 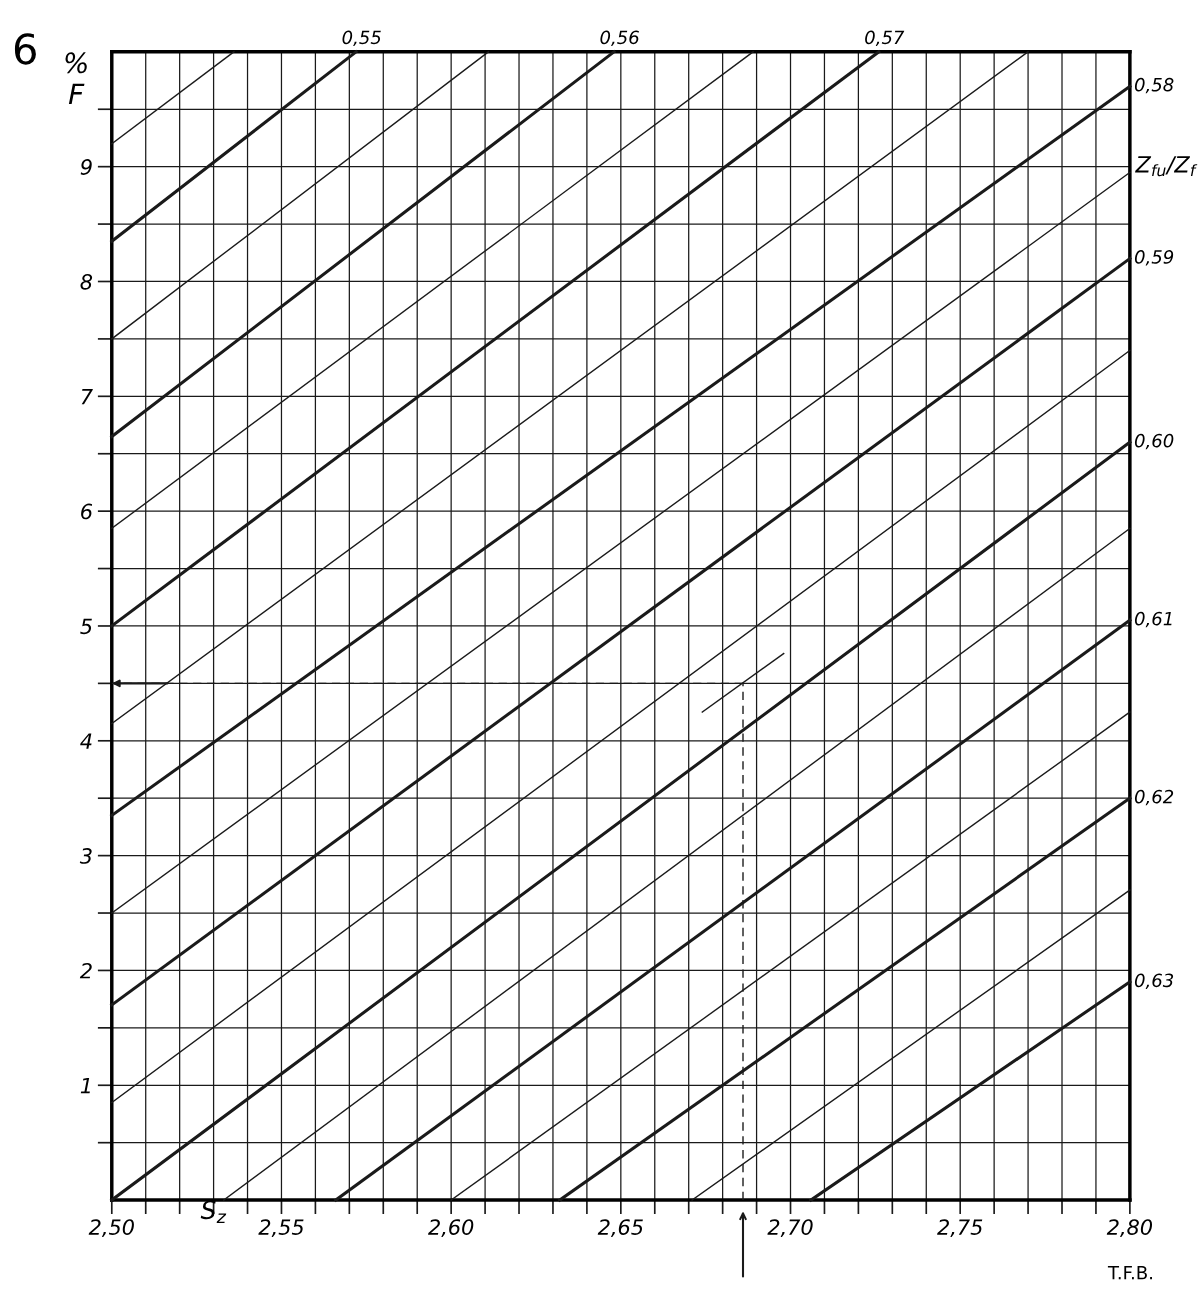 What do you see at coordinates (76, 78) in the screenshot?
I see `y-axis-title: % F` at bounding box center [76, 78].